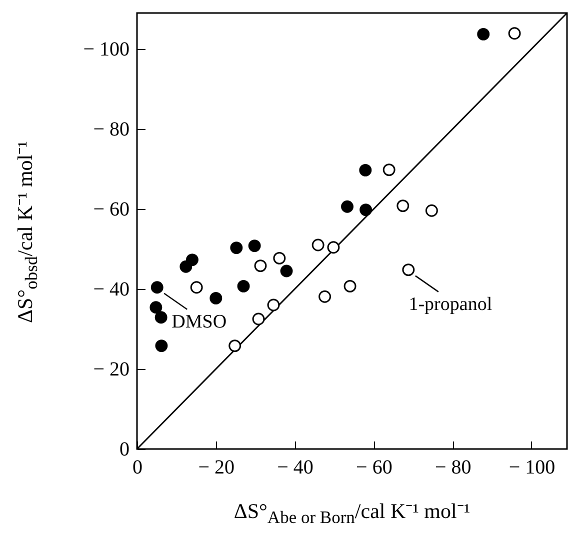 The width and height of the screenshot is (571, 535). Describe the element at coordinates (374, 467) in the screenshot. I see `x-tick-label: − 60` at that location.